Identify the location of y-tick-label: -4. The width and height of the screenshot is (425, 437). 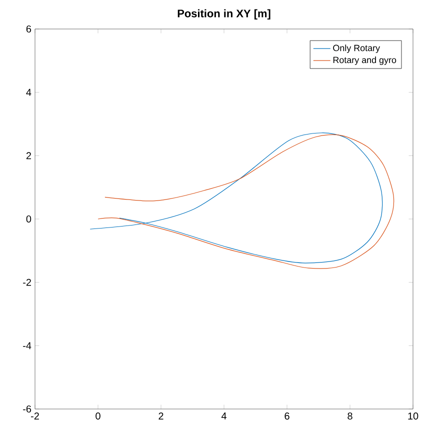
(27, 346).